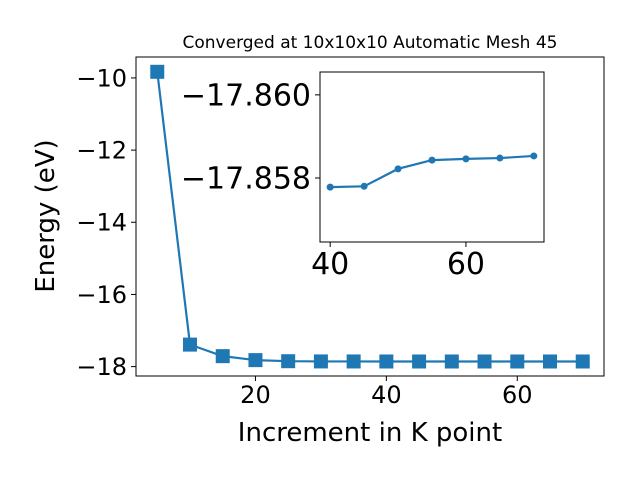 Image resolution: width=640 pixels, height=480 pixels. Describe the element at coordinates (101, 78) in the screenshot. I see `y-tick-label: −10` at that location.